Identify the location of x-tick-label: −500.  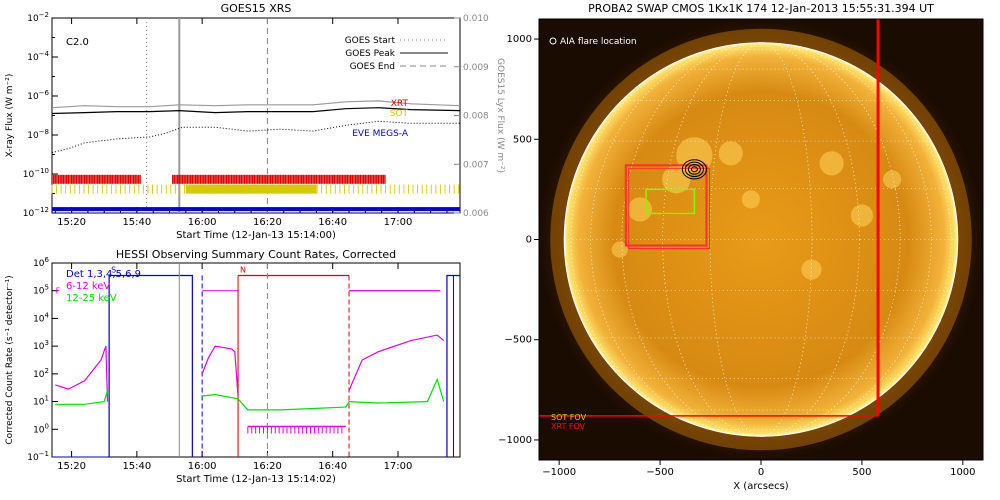
(659, 472).